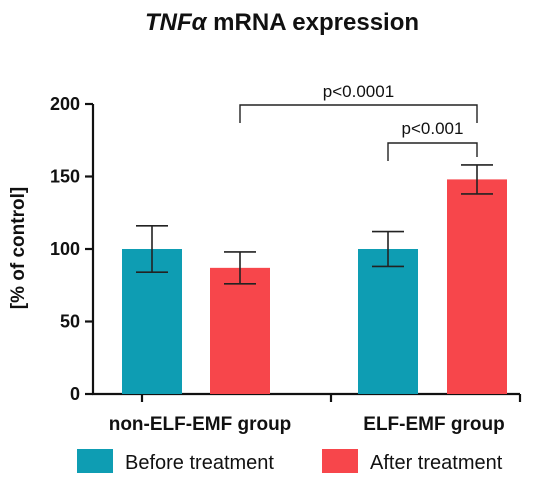 This screenshot has height=481, width=550. What do you see at coordinates (290, 461) in the screenshot?
I see `legend: Before treatment After treatment` at bounding box center [290, 461].